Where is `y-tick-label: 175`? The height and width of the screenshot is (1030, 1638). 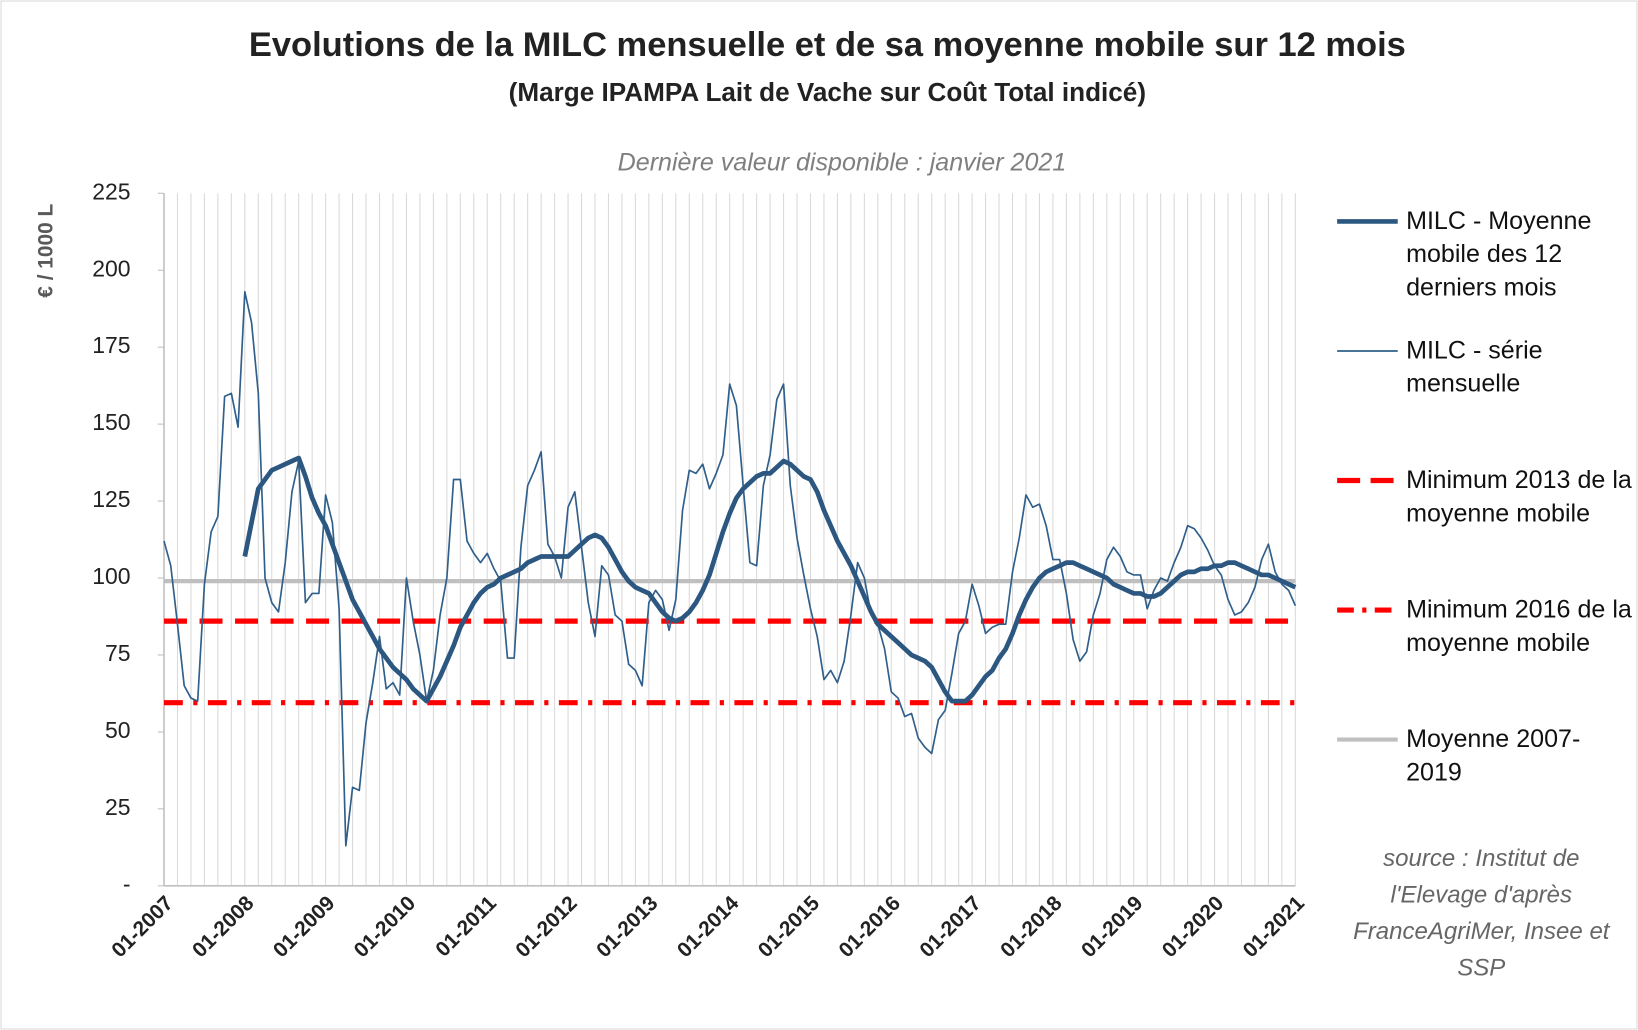
y-tick-label: 175 is located at coordinates (111, 345).